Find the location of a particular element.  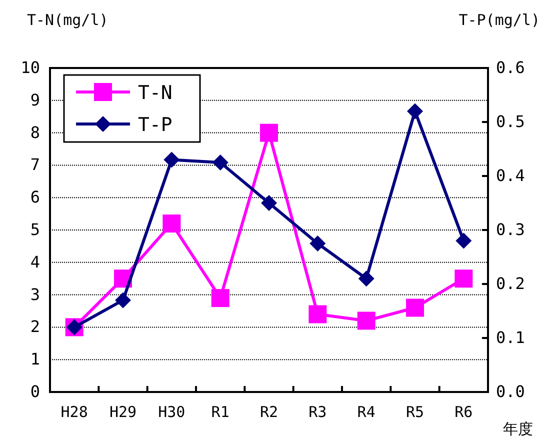

x-tick-label: R6 is located at coordinates (463, 412).